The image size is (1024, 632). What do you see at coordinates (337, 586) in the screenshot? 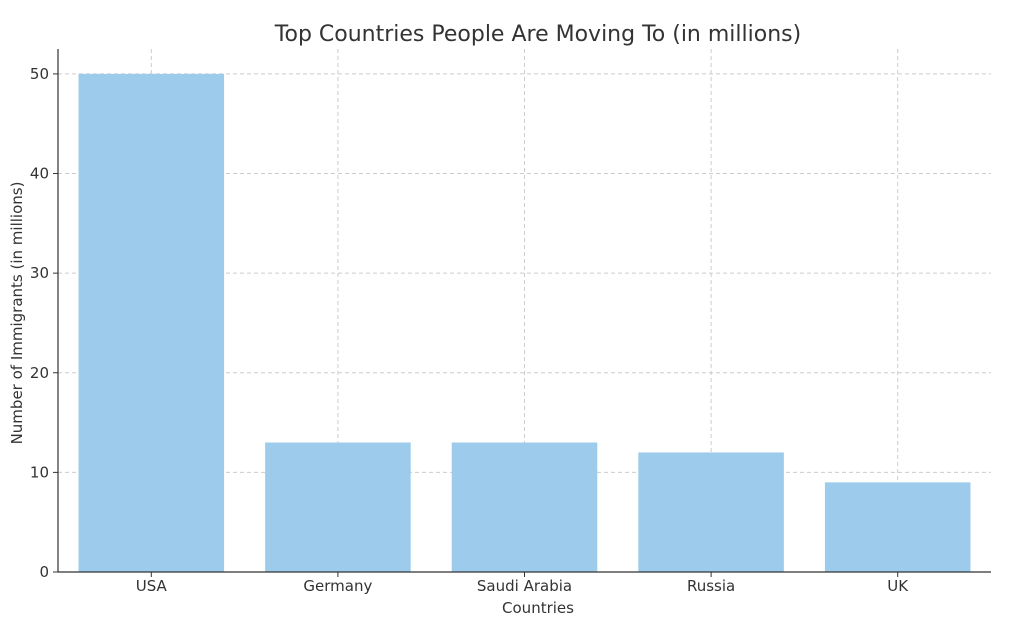
I see `x-tick-label: Germany` at bounding box center [337, 586].